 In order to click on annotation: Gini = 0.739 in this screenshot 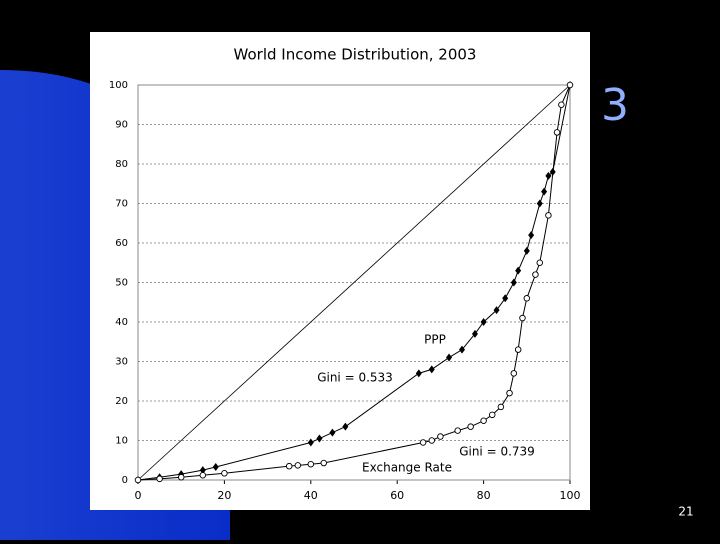, I will do `click(497, 452)`.